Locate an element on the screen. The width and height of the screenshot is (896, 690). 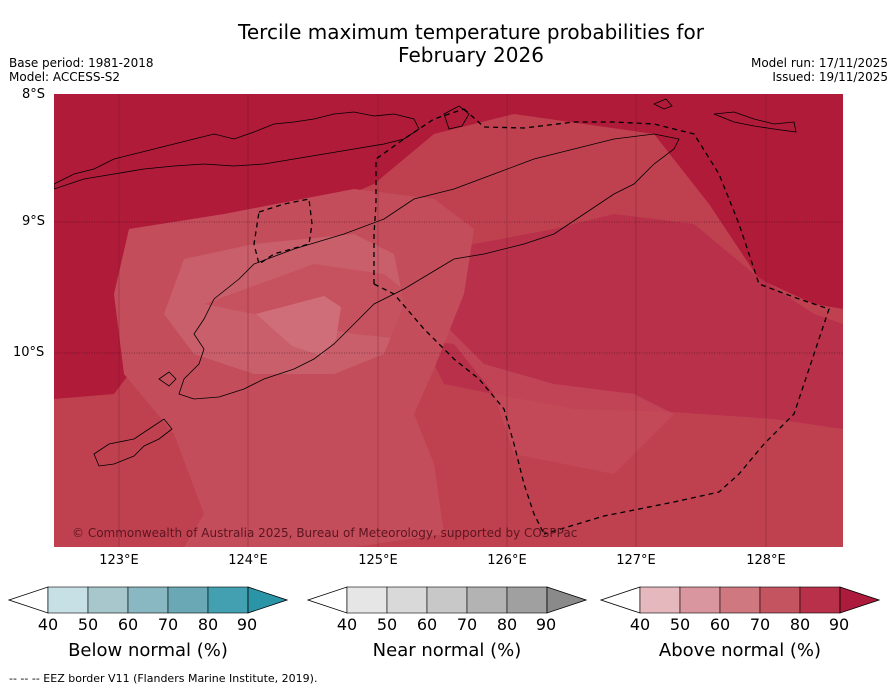
lon-label-128e: 128°E is located at coordinates (766, 560).